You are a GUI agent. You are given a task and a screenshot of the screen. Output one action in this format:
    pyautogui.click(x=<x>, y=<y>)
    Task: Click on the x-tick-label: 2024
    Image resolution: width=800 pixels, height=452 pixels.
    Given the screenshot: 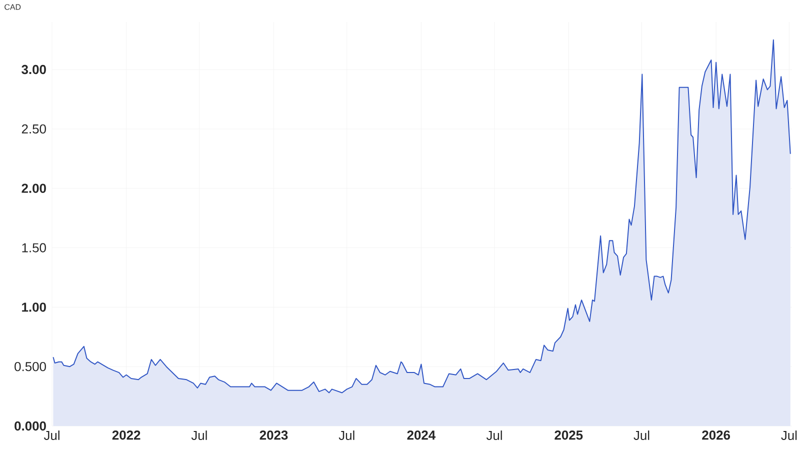 What is the action you would take?
    pyautogui.click(x=421, y=435)
    